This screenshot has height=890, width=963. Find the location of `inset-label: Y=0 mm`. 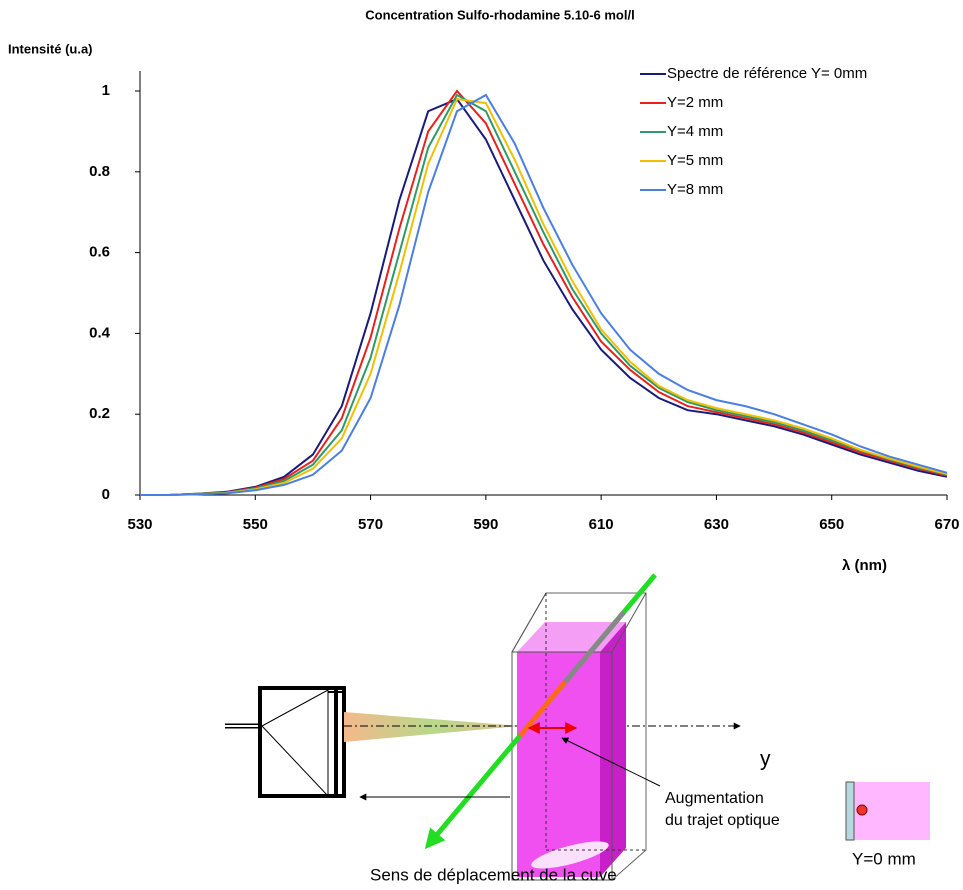

inset-label: Y=0 mm is located at coordinates (884, 858).